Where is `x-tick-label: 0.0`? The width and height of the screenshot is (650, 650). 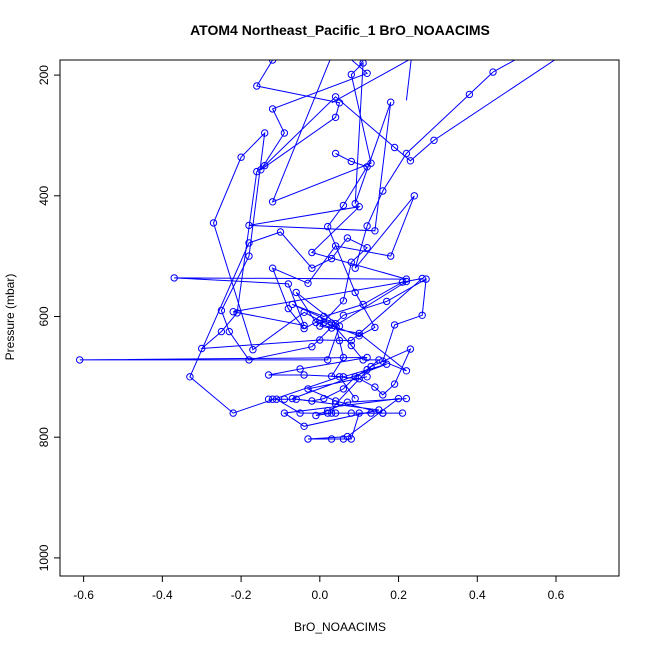
x-tick-label: 0.0 is located at coordinates (319, 595).